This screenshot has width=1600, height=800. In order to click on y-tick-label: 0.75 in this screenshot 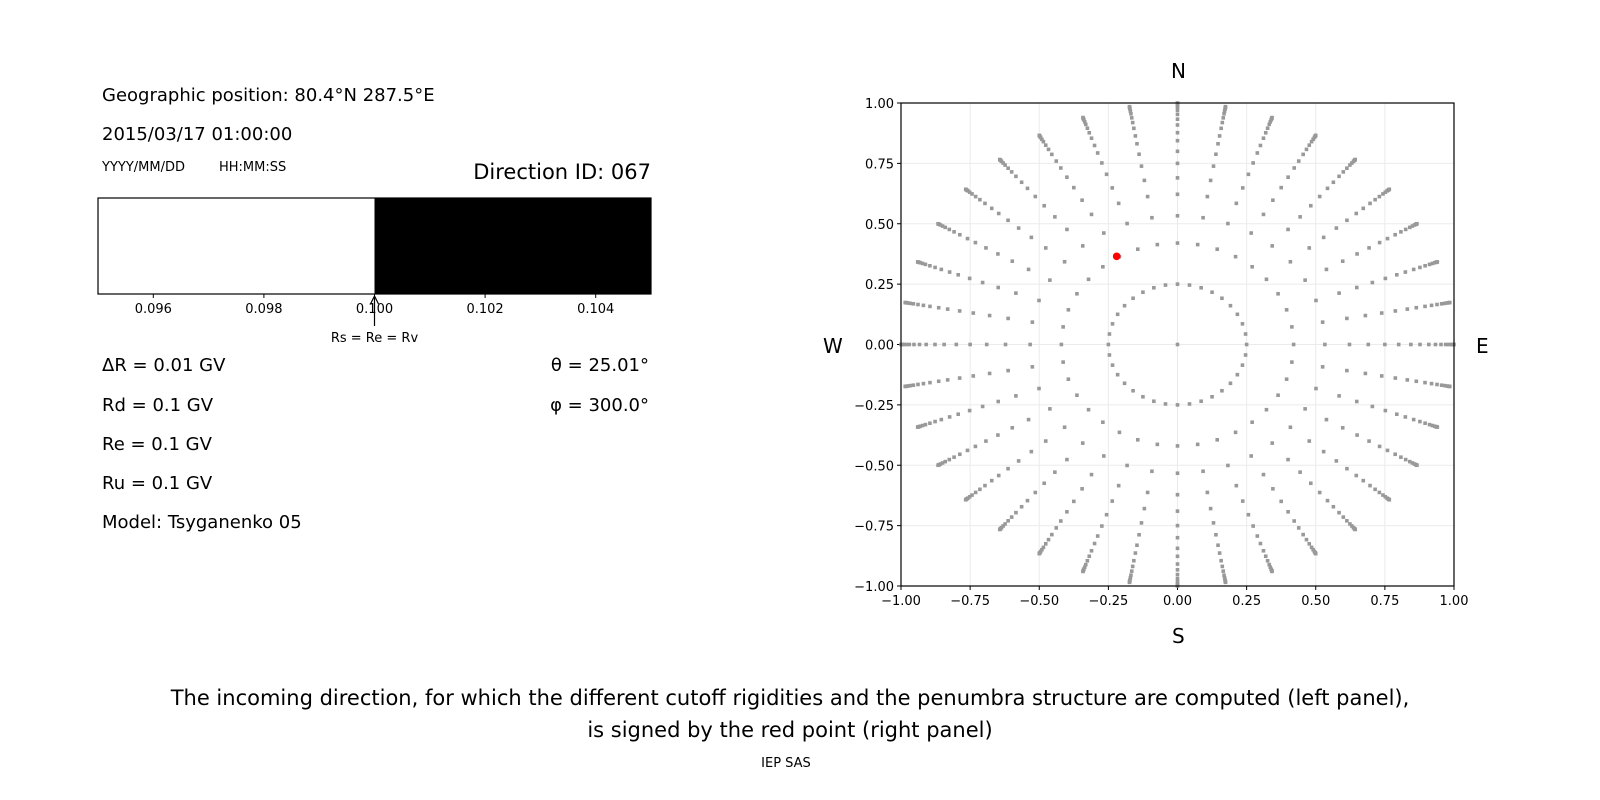, I will do `click(879, 164)`.